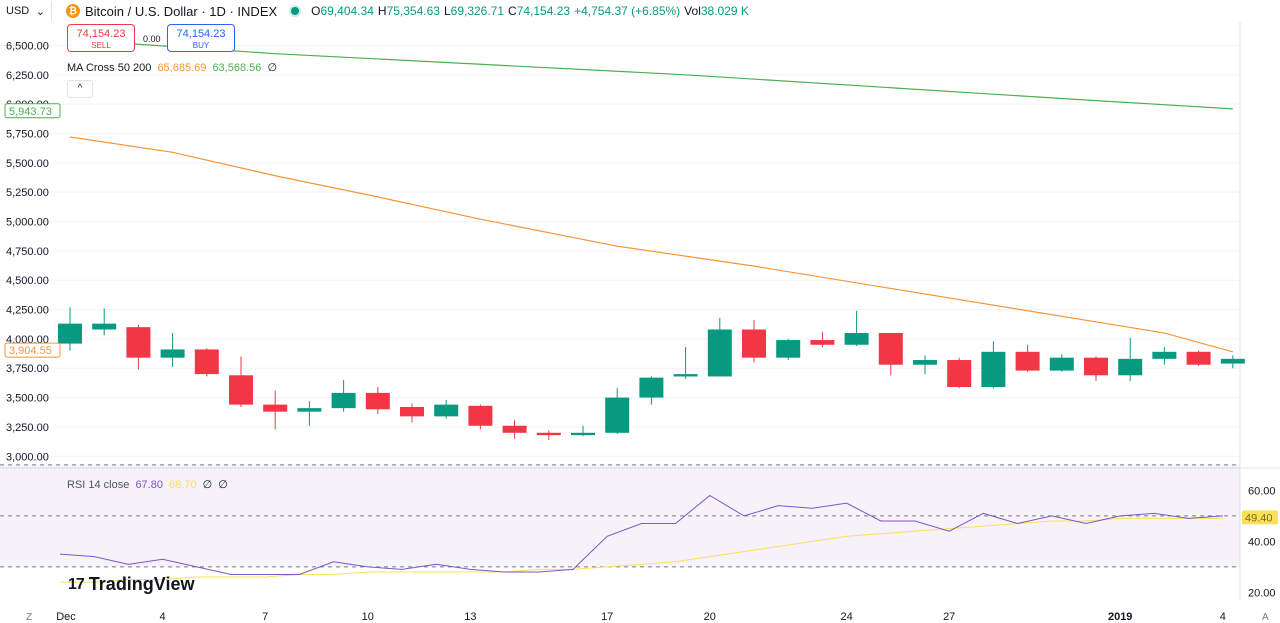 Image resolution: width=1280 pixels, height=623 pixels. I want to click on ohlc-value: 38.029 K, so click(724, 11).